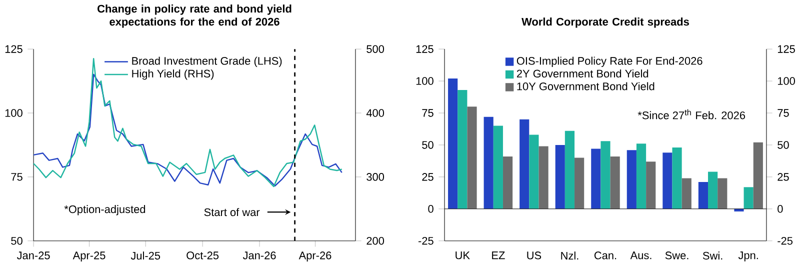 Image resolution: width=800 pixels, height=266 pixels. I want to click on y2-tick-label: 400, so click(375, 113).